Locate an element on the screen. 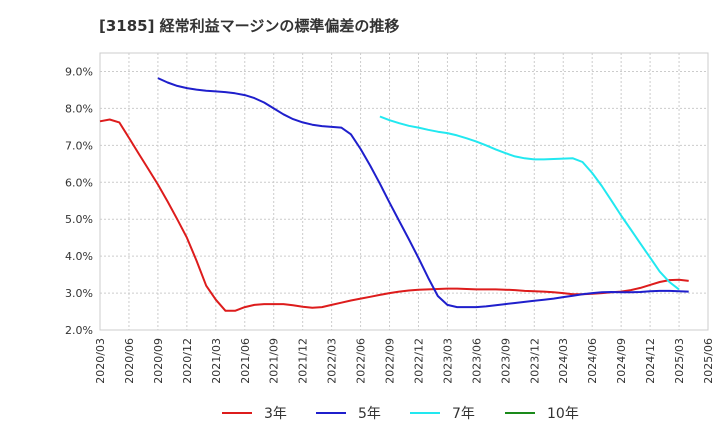 The width and height of the screenshot is (720, 440). x-tick-label: 2023/03 is located at coordinates (447, 361).